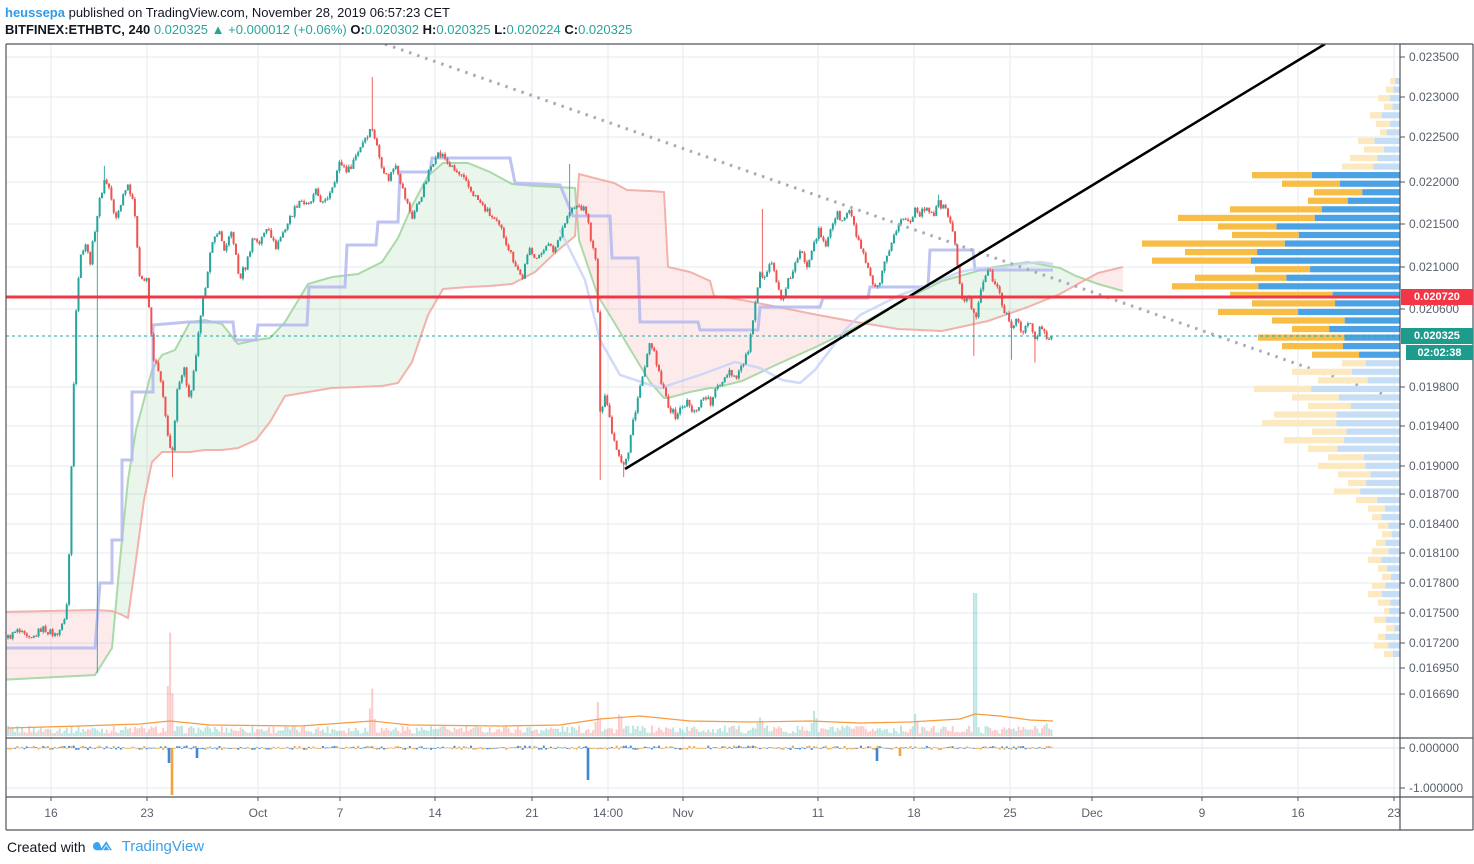 This screenshot has height=864, width=1474. I want to click on time-tick-label: 7, so click(340, 813).